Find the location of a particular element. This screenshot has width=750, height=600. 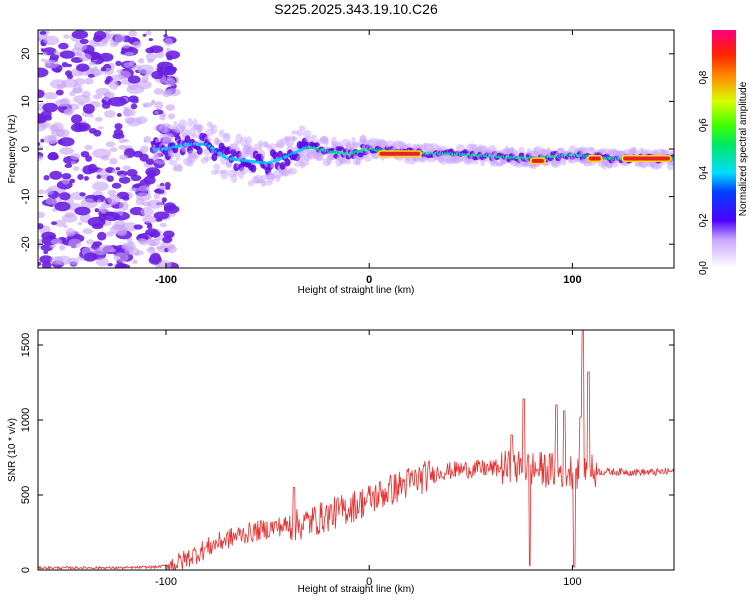

spectrogram-x-tick-label: 100 is located at coordinates (572, 280).